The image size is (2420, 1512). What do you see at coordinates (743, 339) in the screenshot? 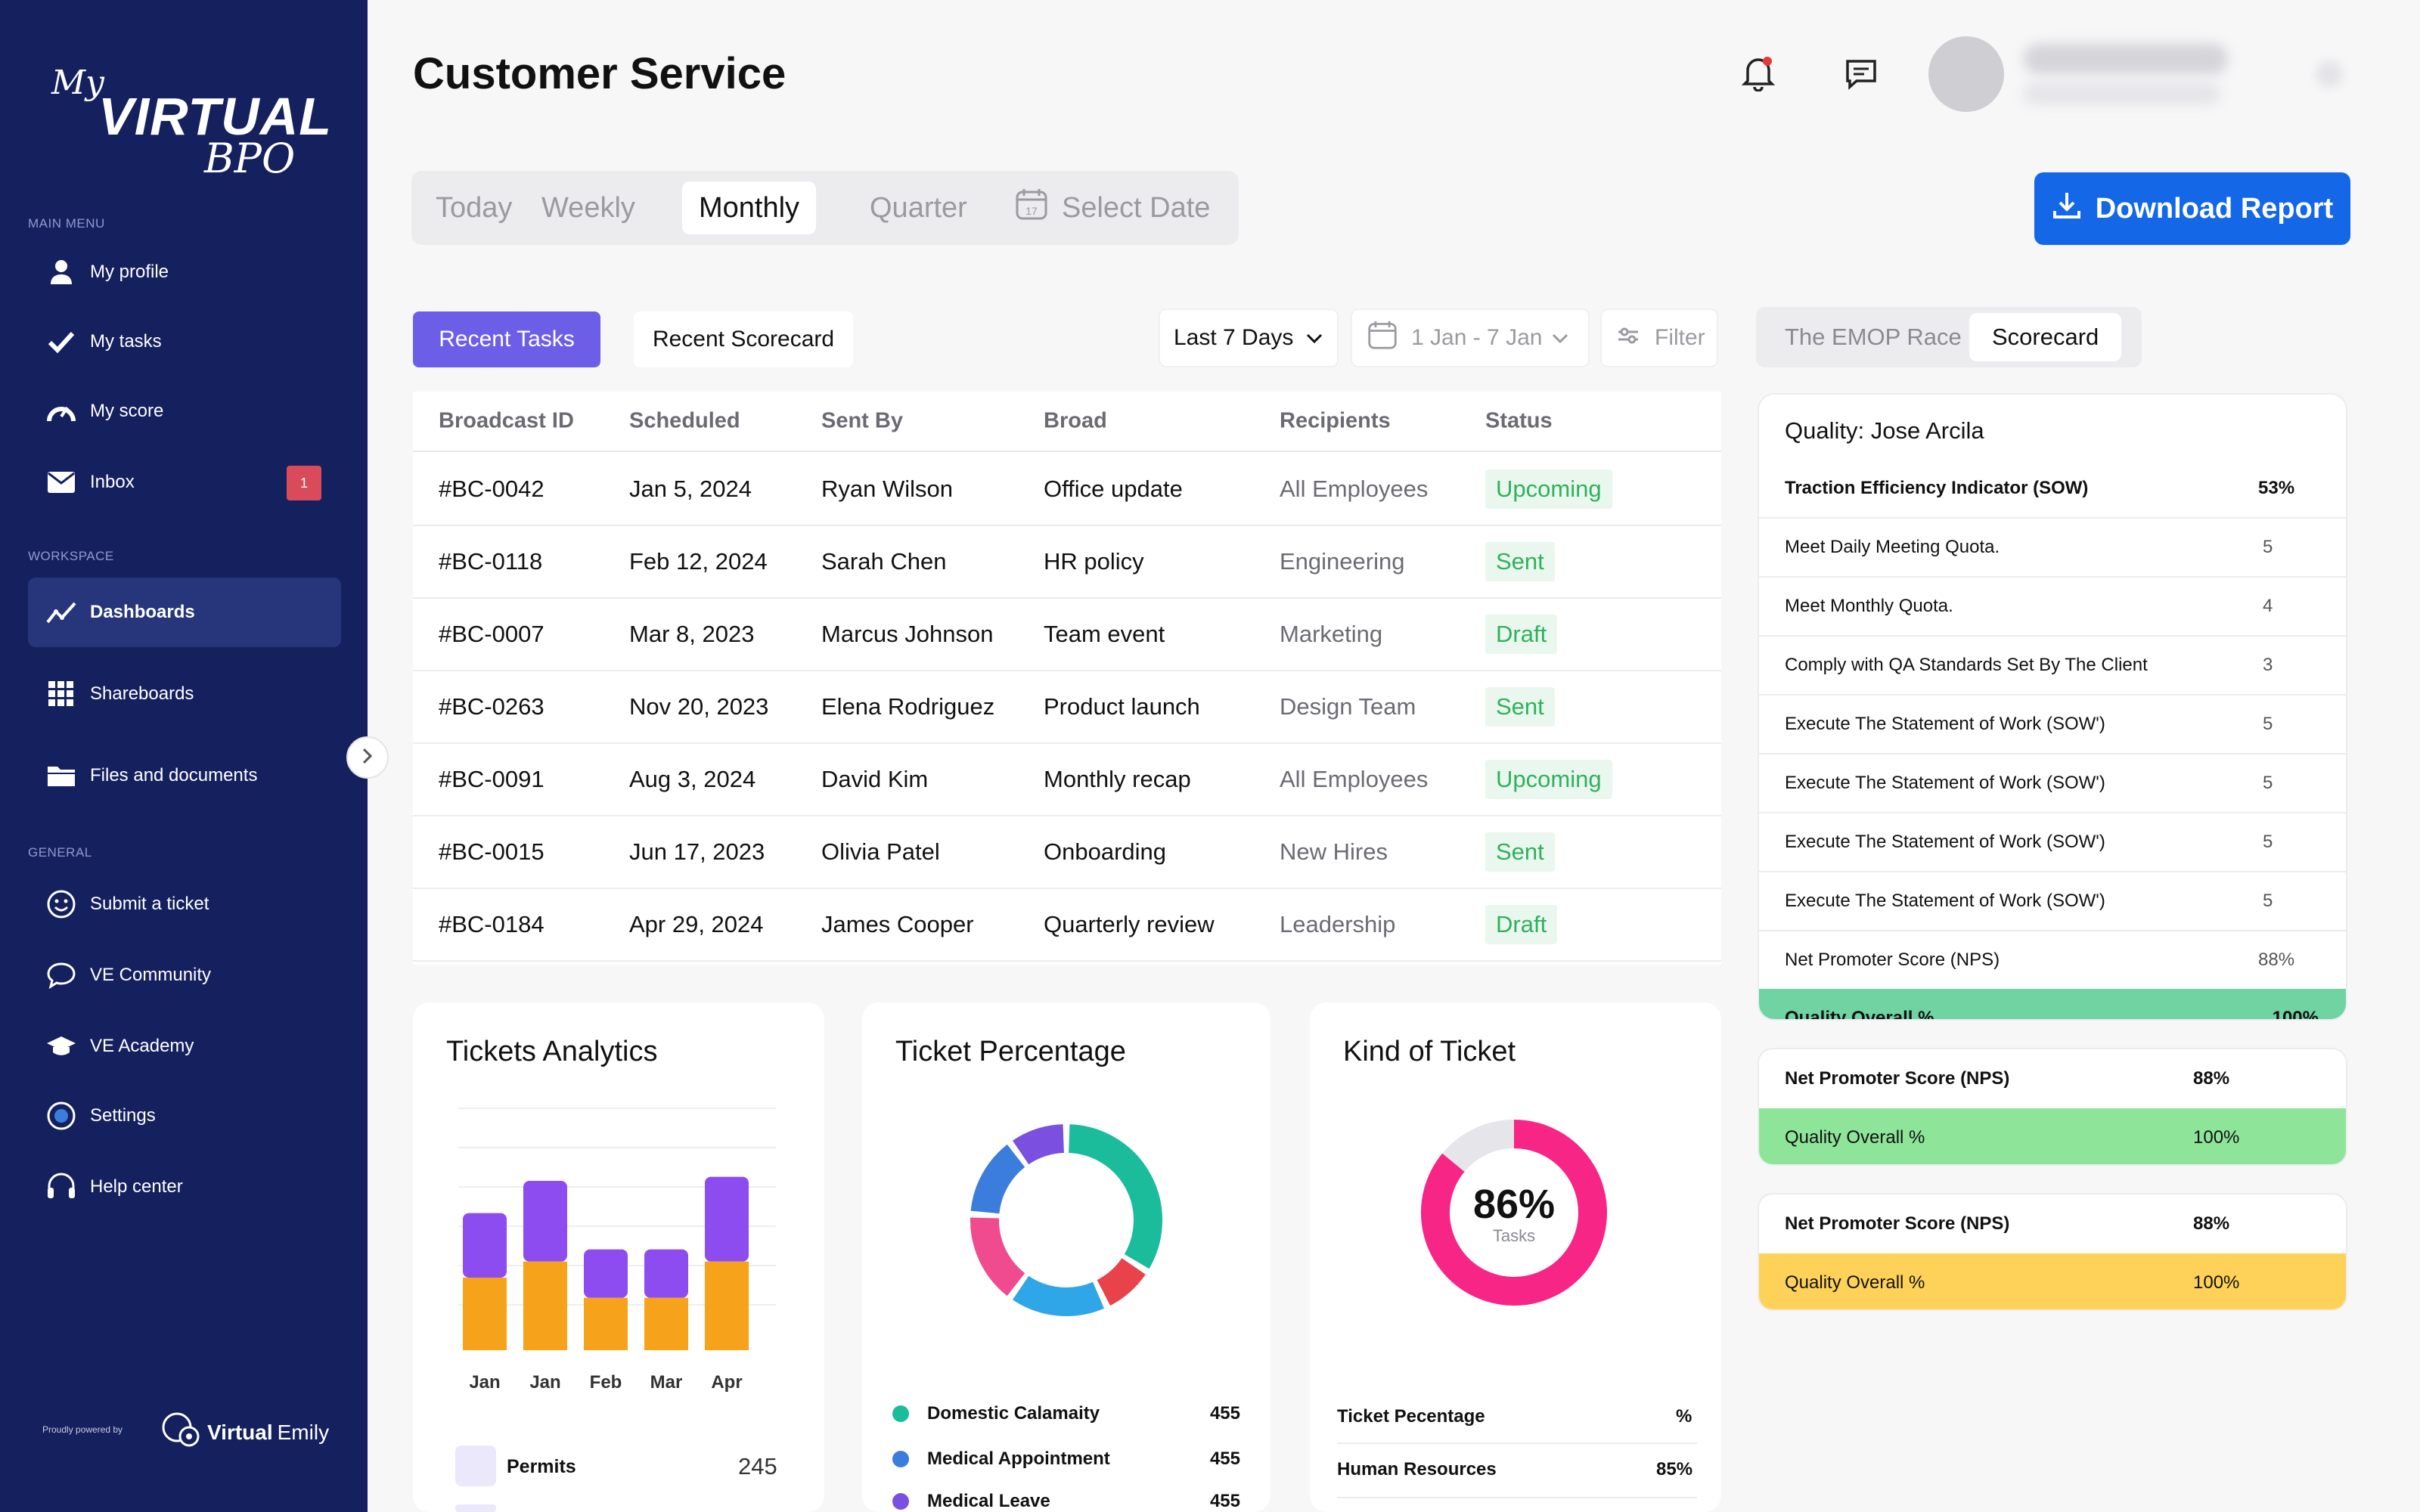
I see `tab-recent-scorecard: Recent Scorecard` at bounding box center [743, 339].